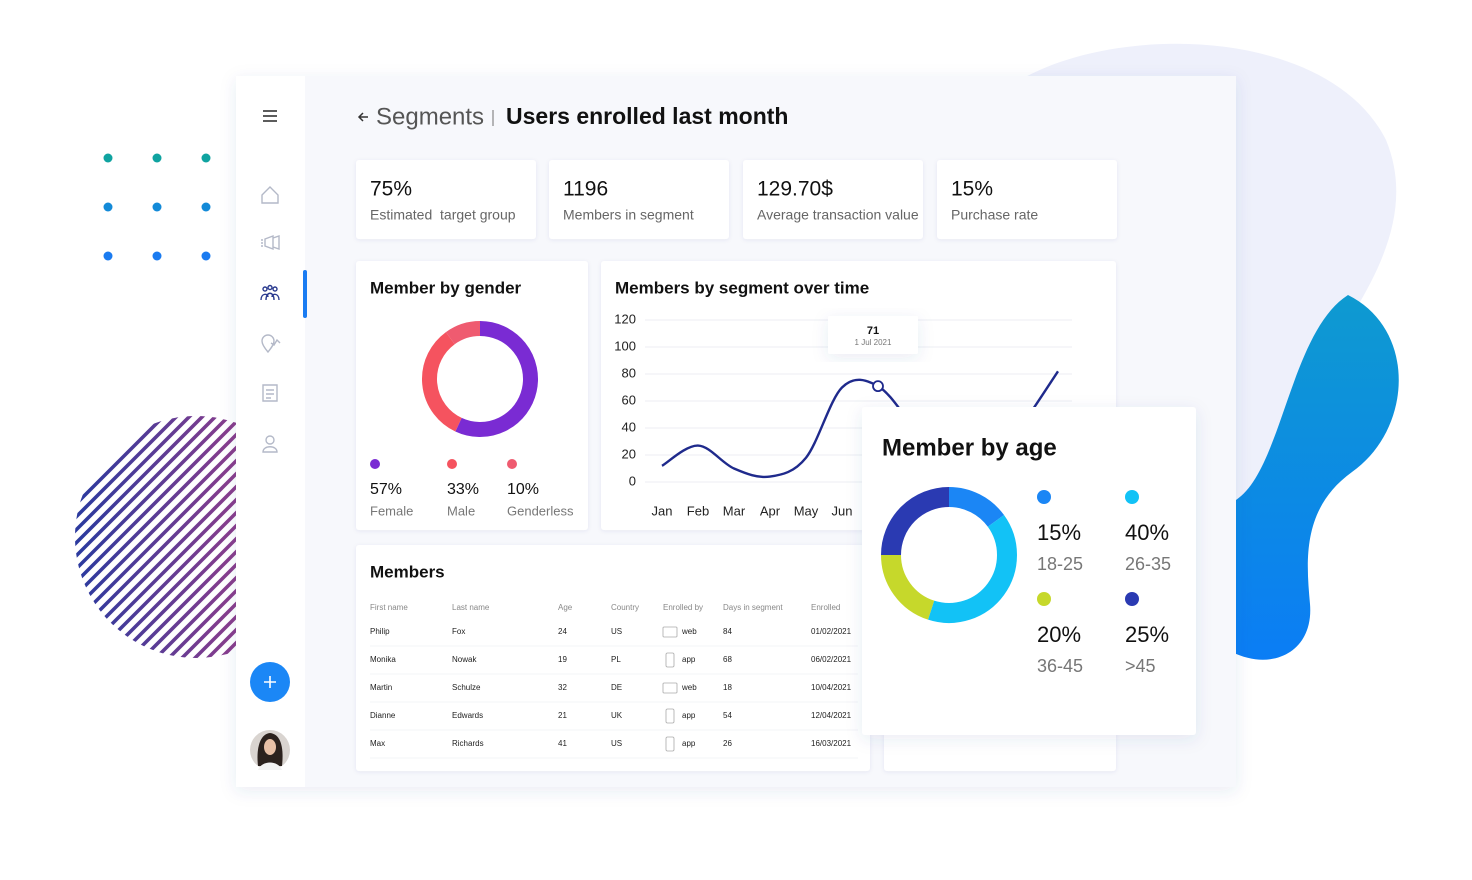  What do you see at coordinates (270, 292) in the screenshot?
I see `nav-segments` at bounding box center [270, 292].